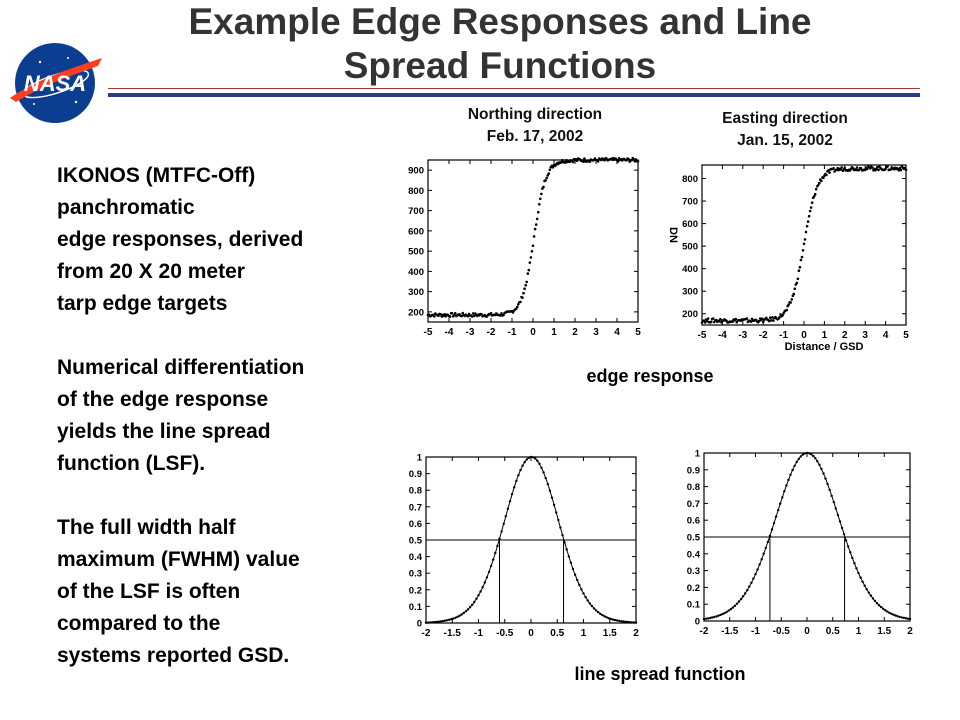 Image resolution: width=960 pixels, height=720 pixels. I want to click on x-tick-label: 0.5, so click(833, 631).